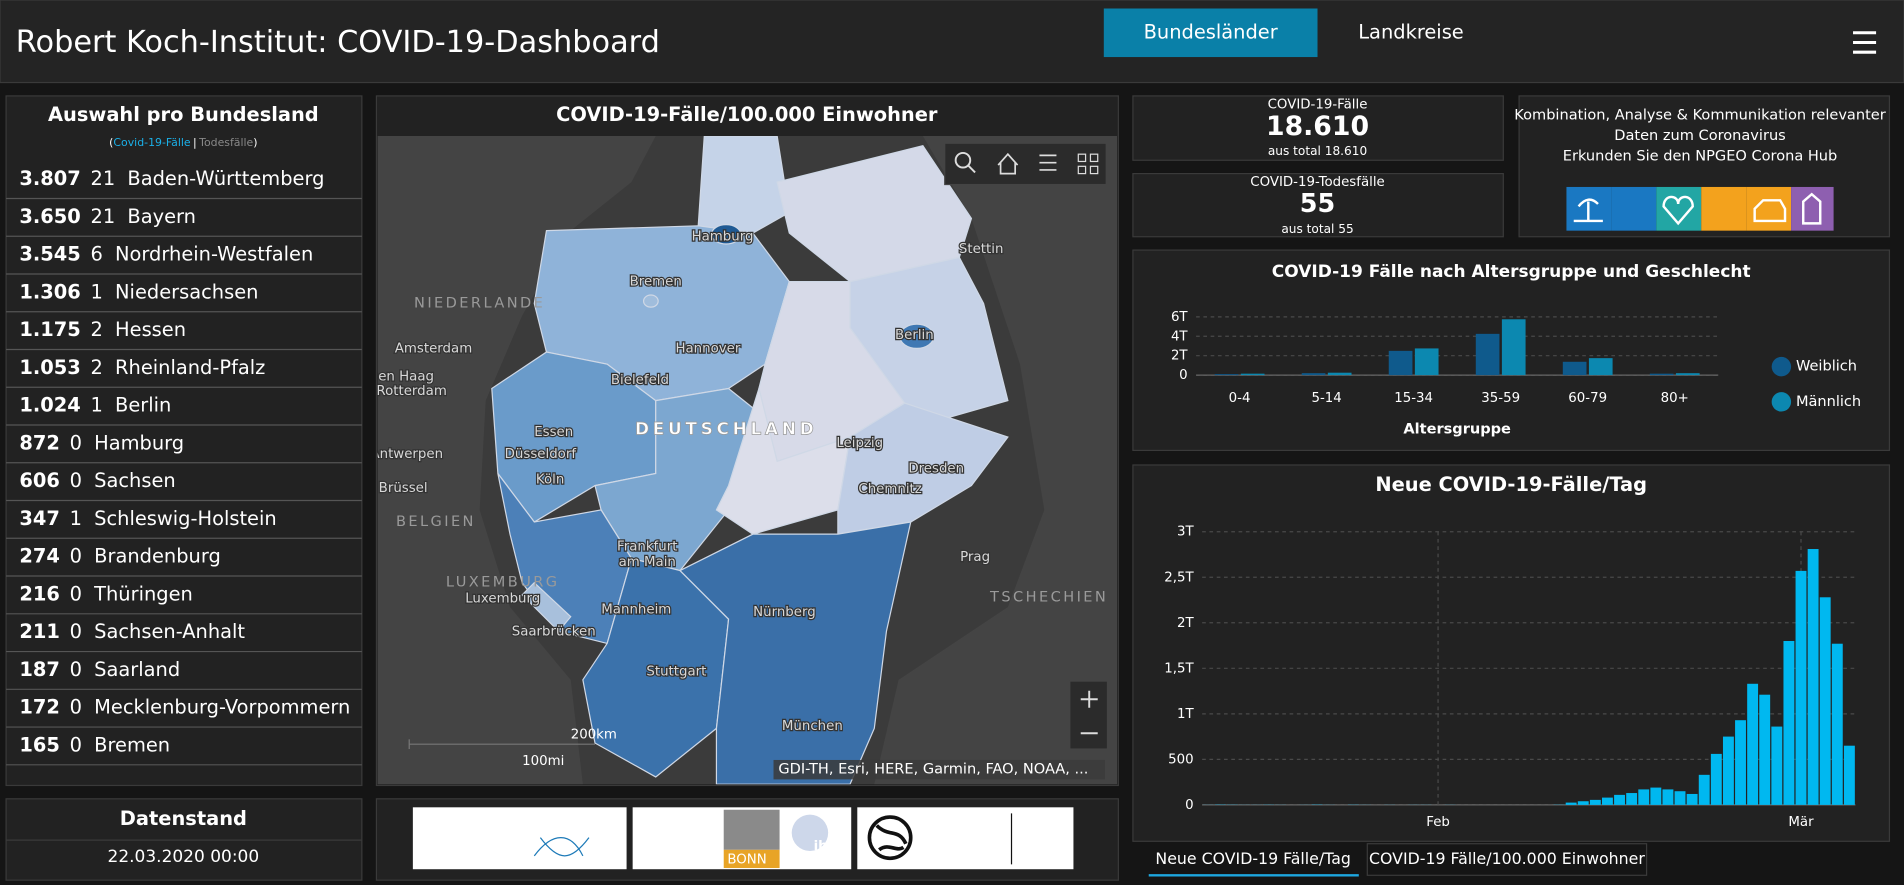  I want to click on state-row: 606 0 Sachsen, so click(184, 485).